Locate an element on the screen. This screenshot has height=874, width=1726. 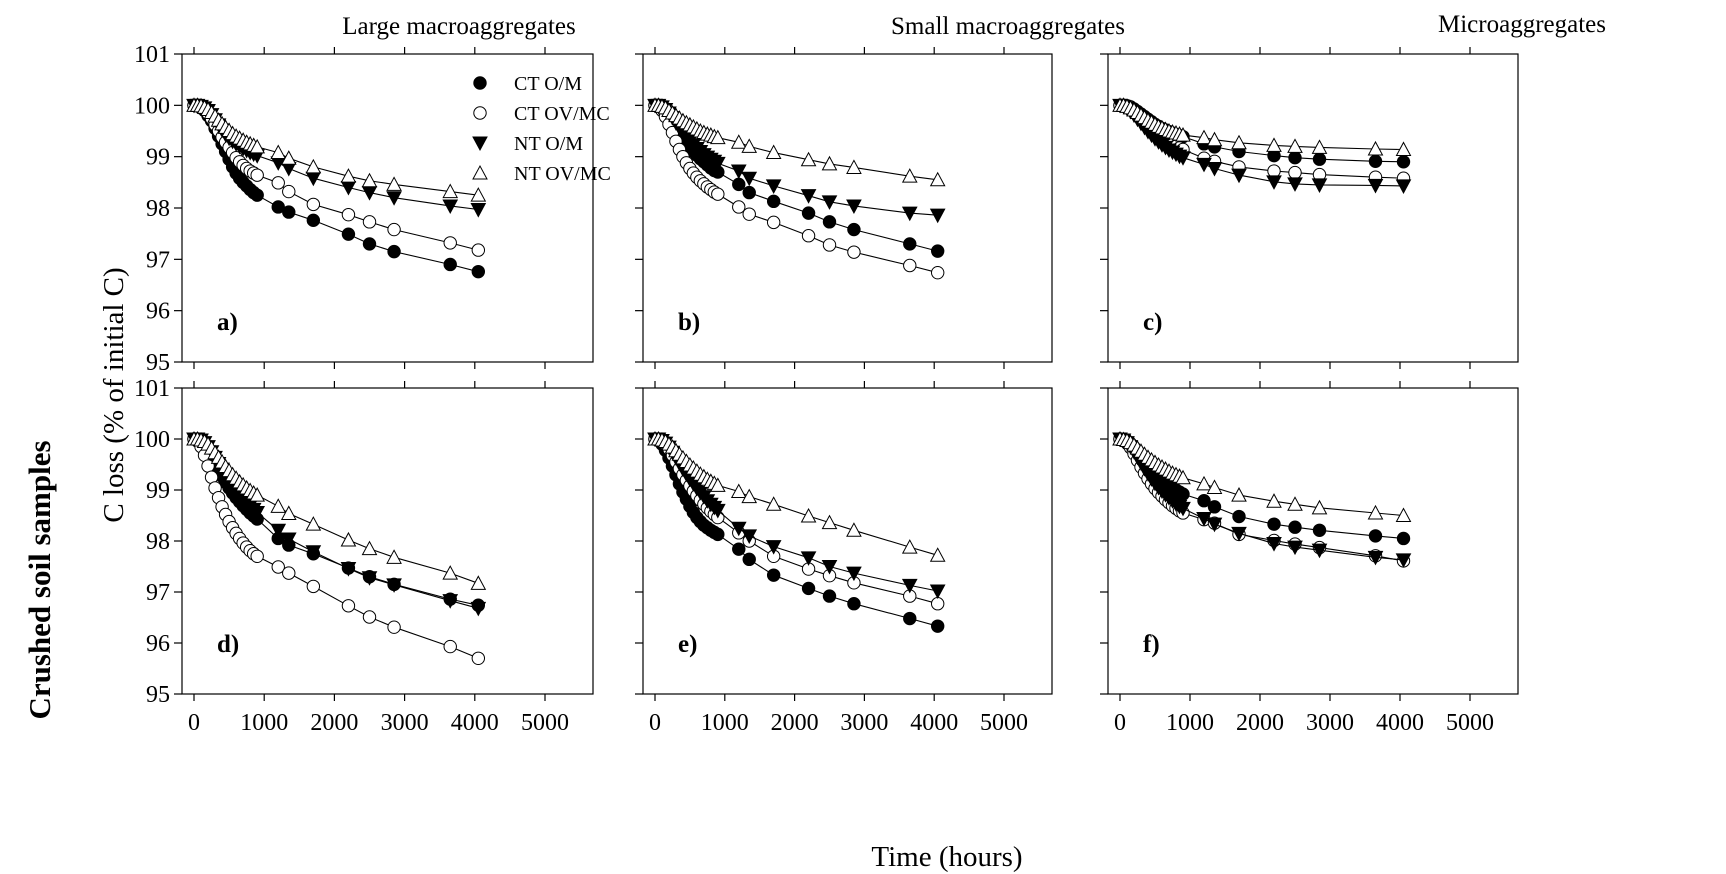
legend-label-ct-ov-mc: CT OV/MC is located at coordinates (562, 114).